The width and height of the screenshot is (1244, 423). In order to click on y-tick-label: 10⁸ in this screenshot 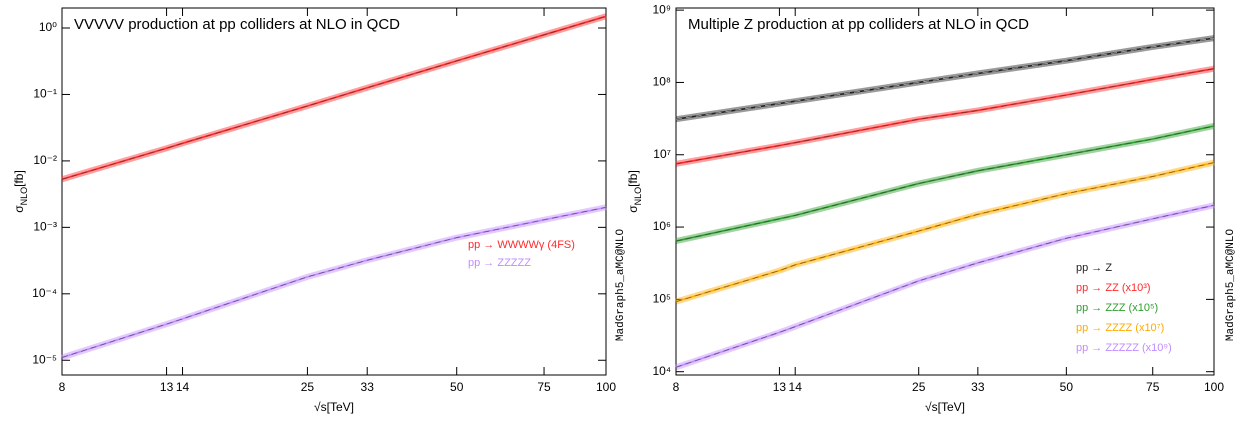, I will do `click(662, 82)`.